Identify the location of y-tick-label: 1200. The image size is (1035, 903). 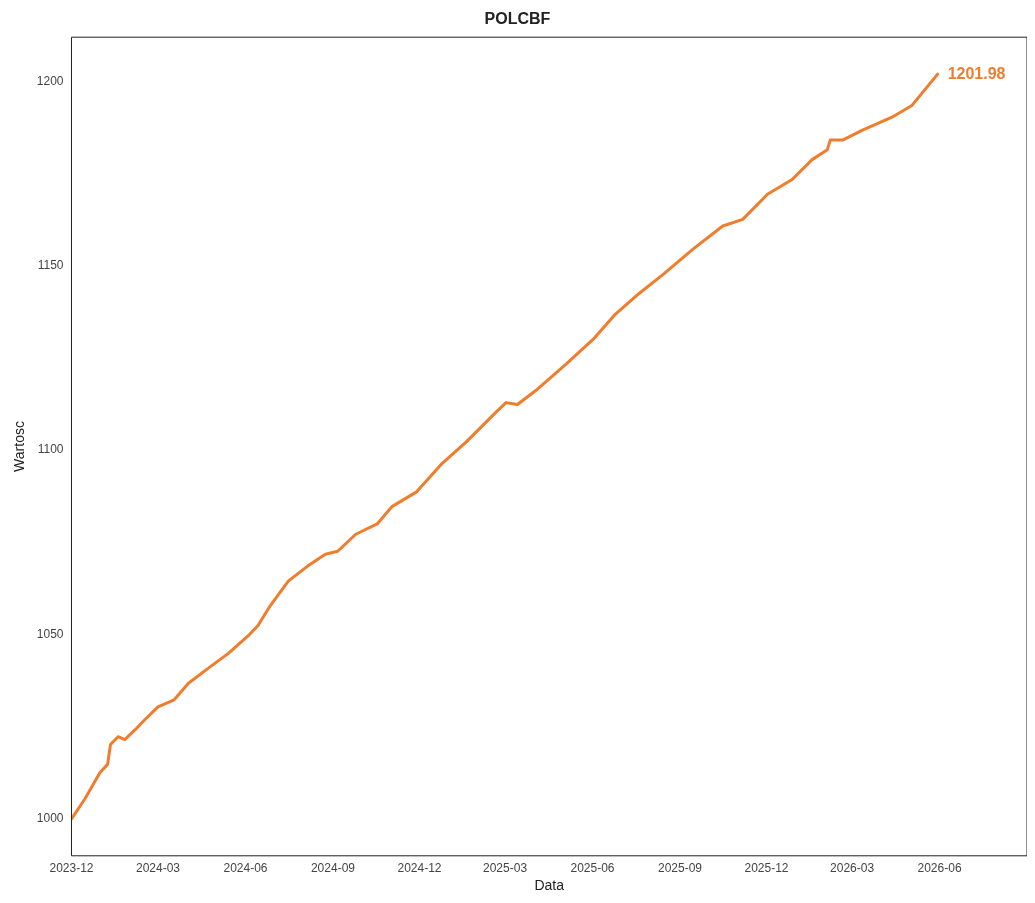
(50, 80).